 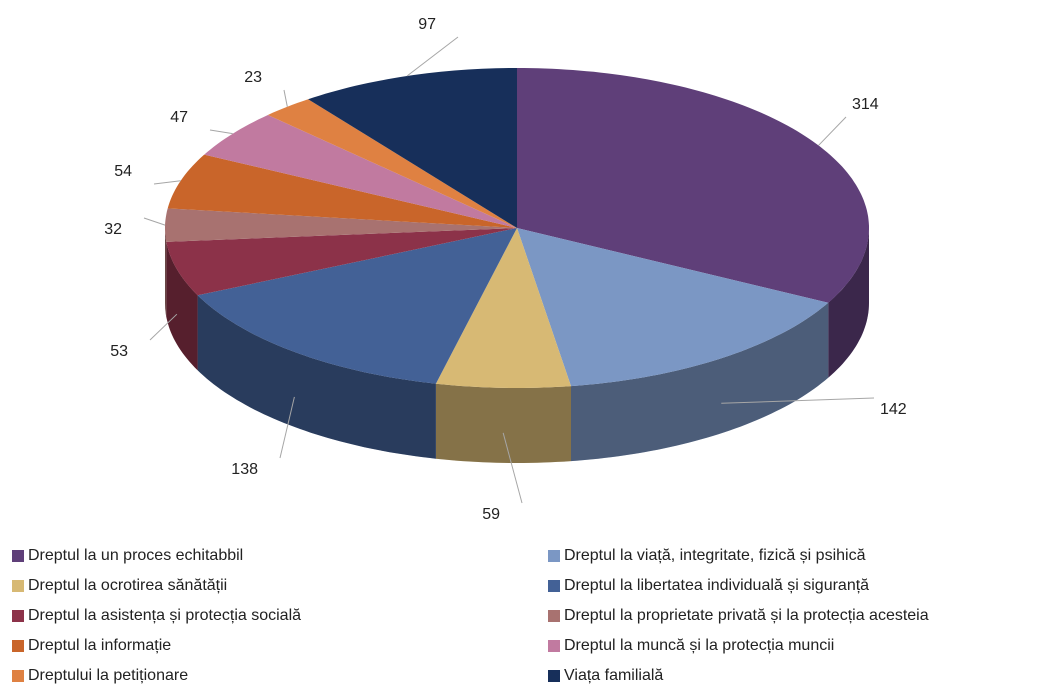 I want to click on data-label: 54, so click(x=123, y=171).